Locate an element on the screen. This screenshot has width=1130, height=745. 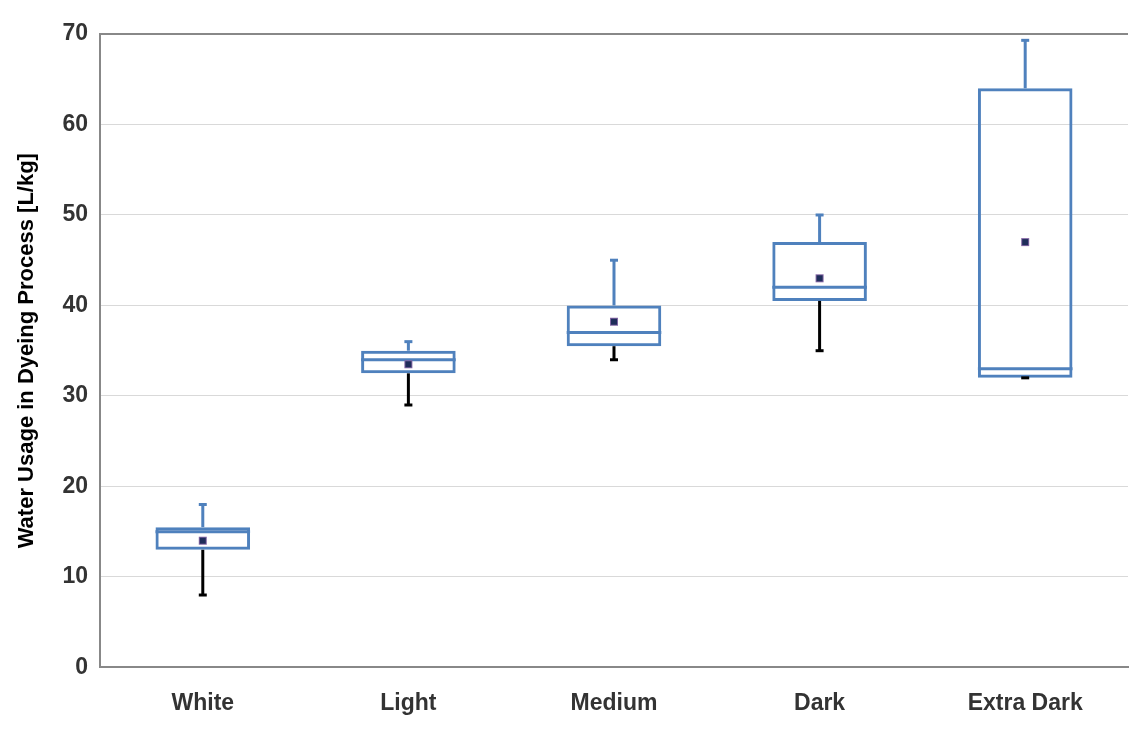
y-tick-label: 70 is located at coordinates (75, 32).